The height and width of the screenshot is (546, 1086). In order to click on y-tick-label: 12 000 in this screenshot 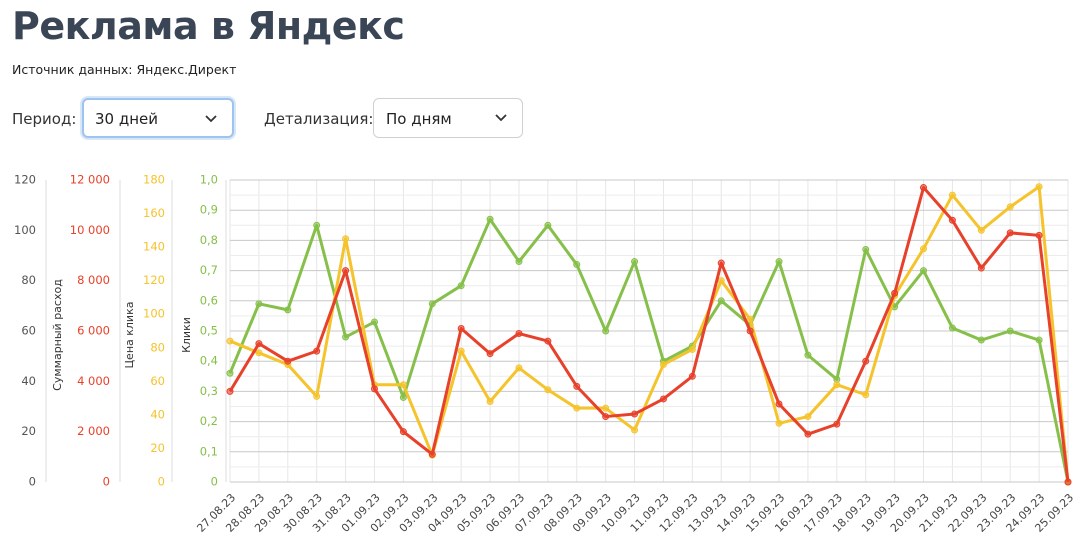, I will do `click(90, 180)`.